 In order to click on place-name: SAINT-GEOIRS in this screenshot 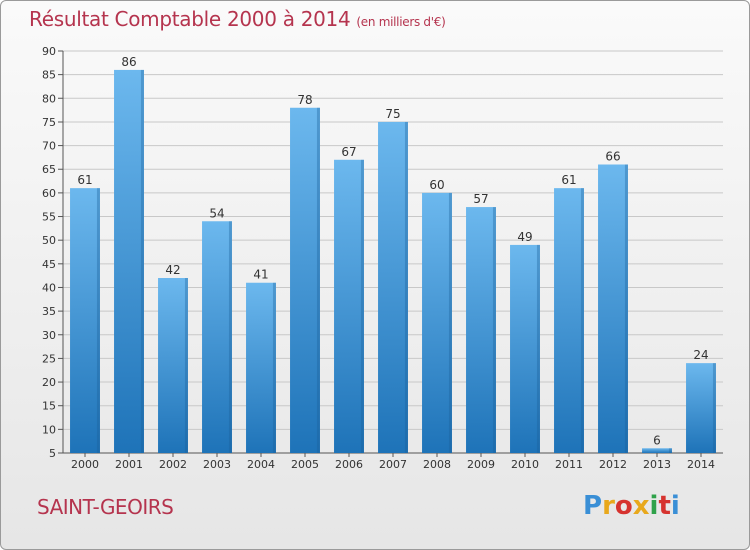, I will do `click(105, 507)`.